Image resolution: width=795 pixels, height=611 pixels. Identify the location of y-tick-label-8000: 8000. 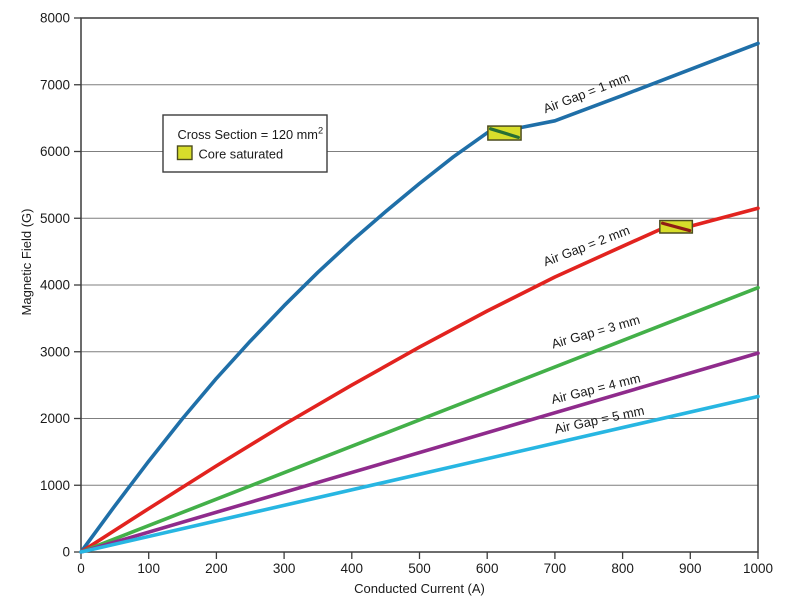
(55, 18).